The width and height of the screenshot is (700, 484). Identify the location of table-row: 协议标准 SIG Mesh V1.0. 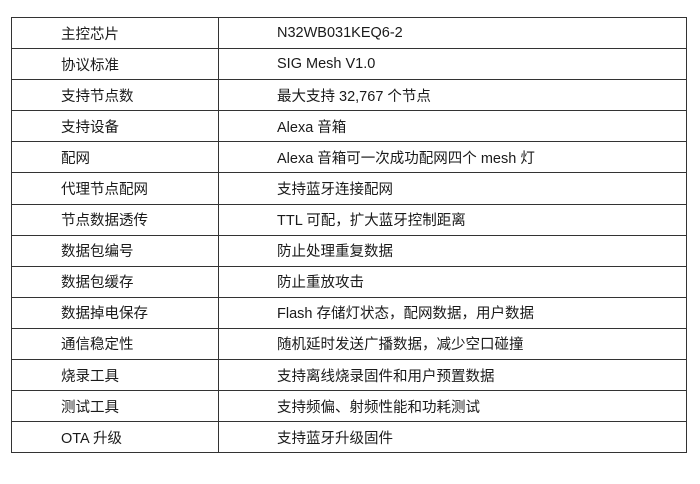
(349, 64).